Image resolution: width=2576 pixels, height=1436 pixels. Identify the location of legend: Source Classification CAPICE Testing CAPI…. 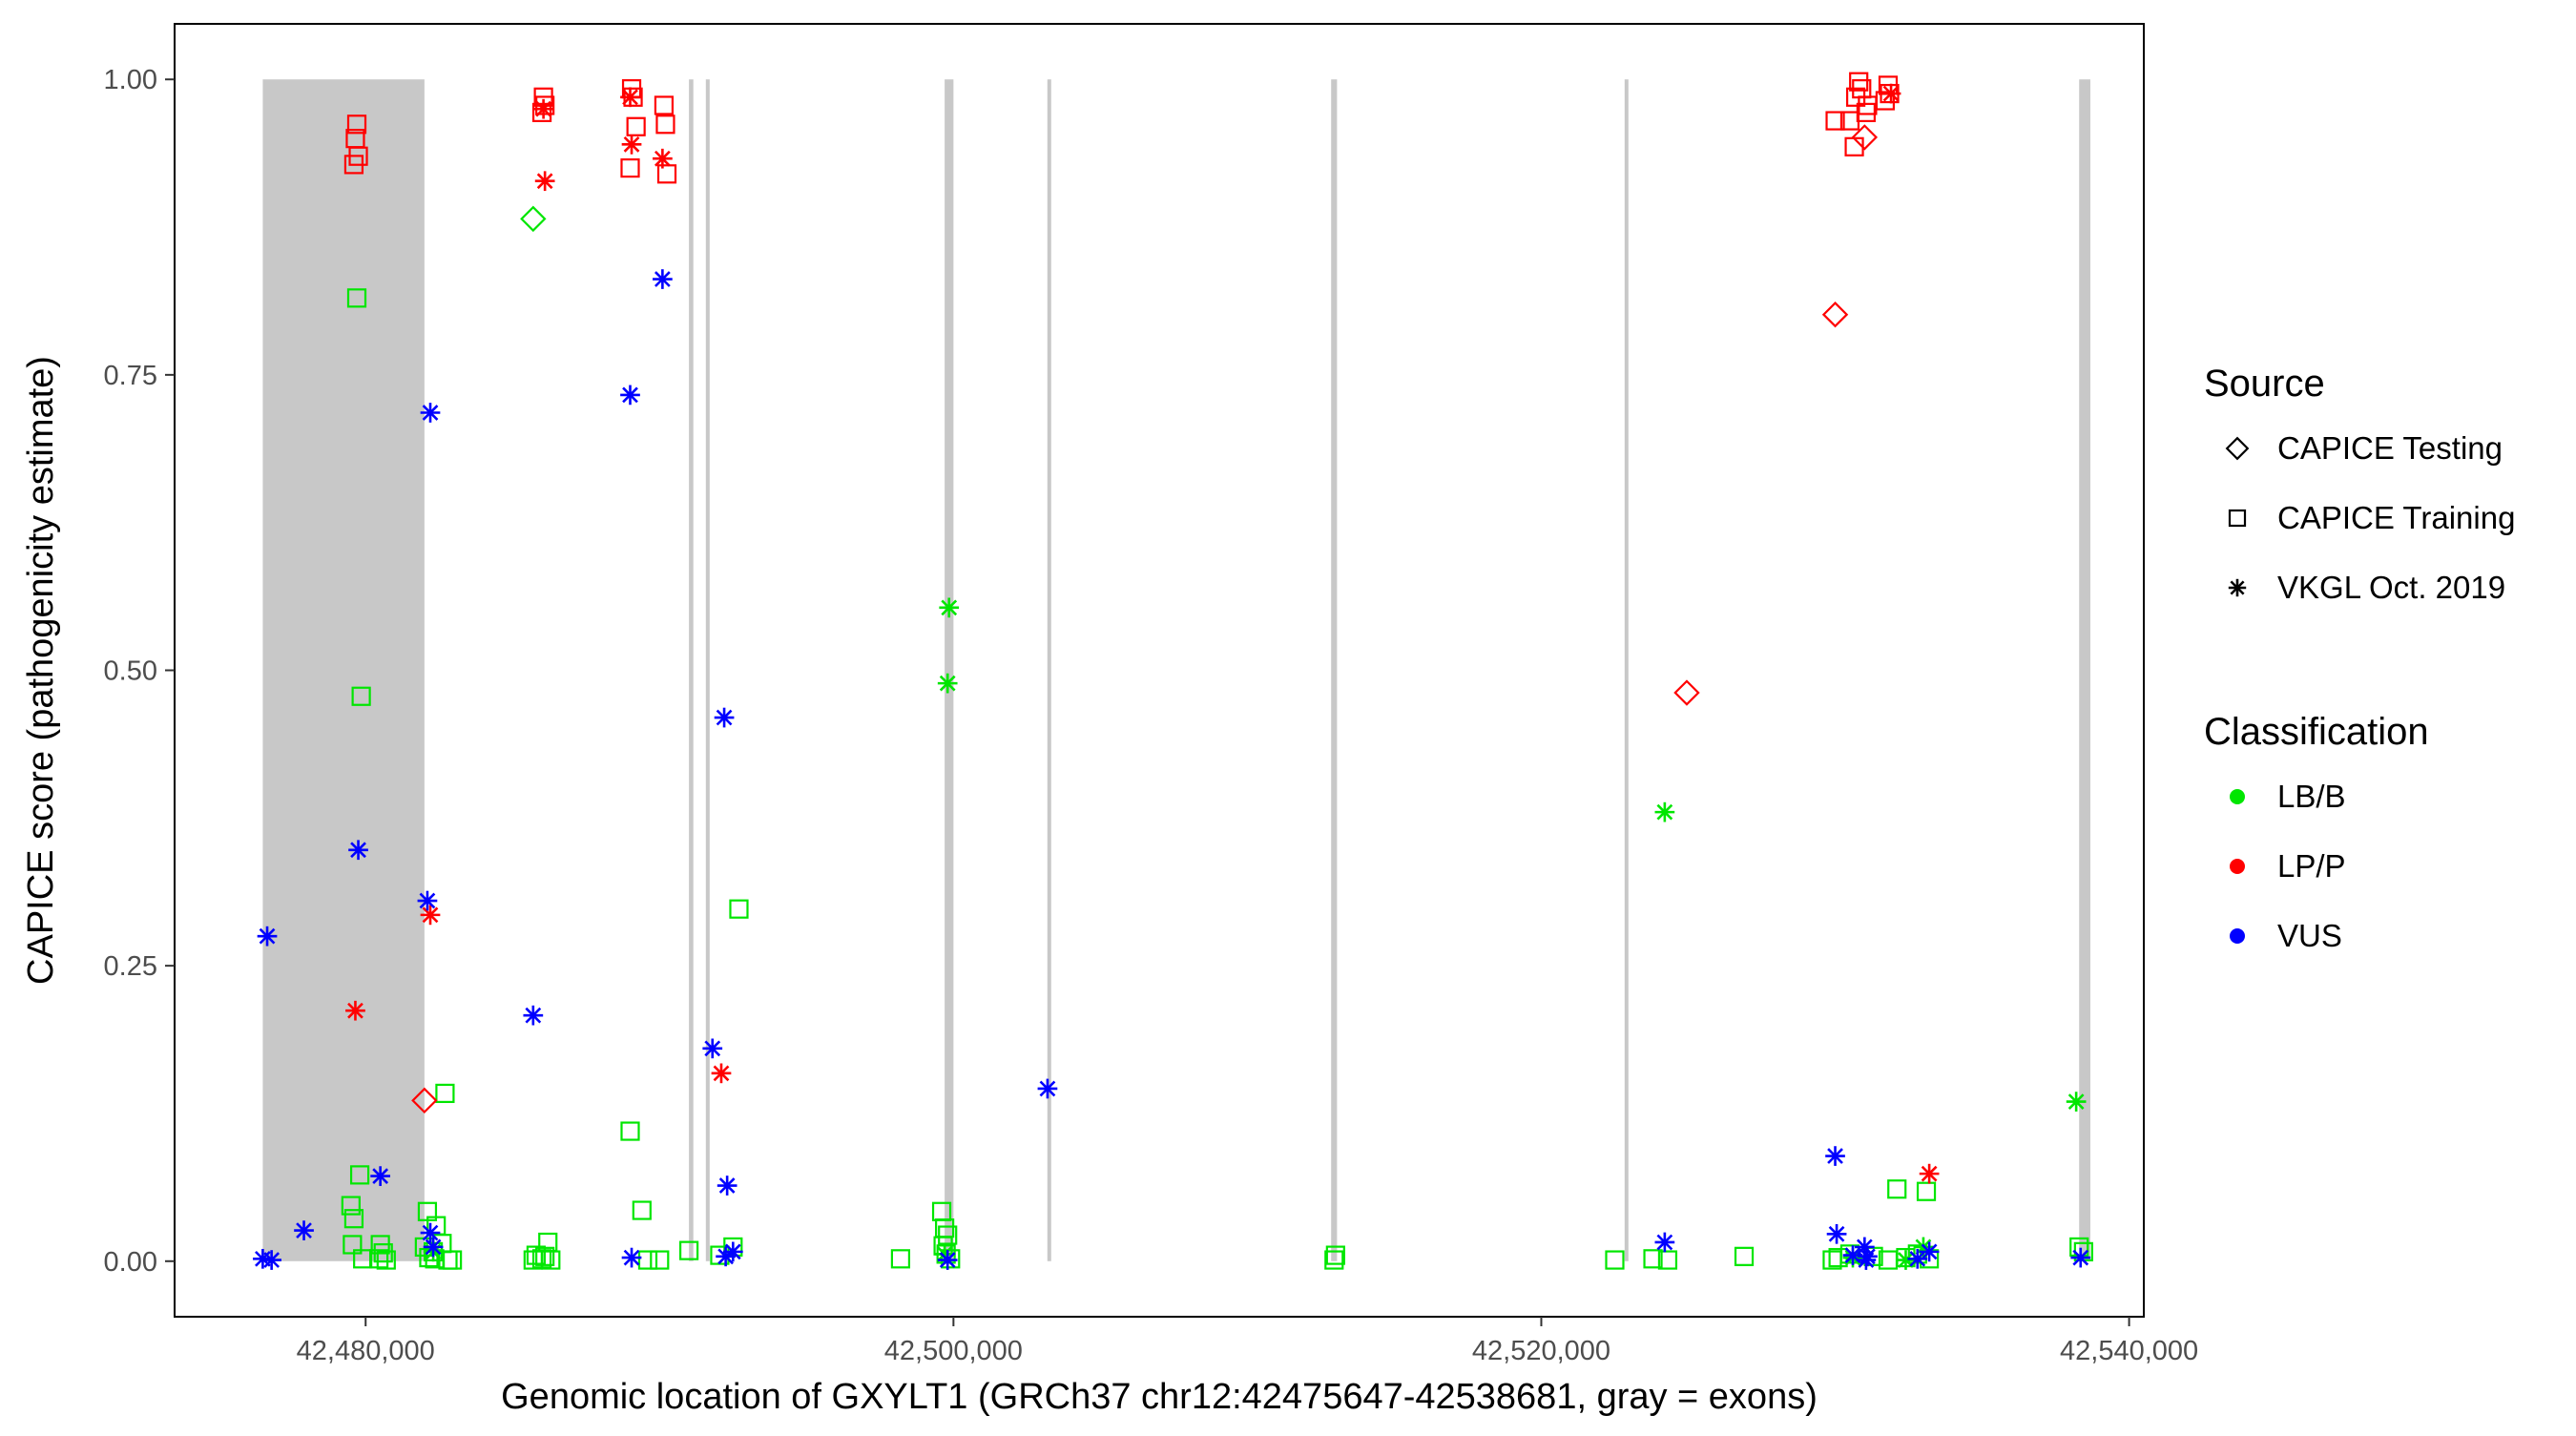
(2359, 658).